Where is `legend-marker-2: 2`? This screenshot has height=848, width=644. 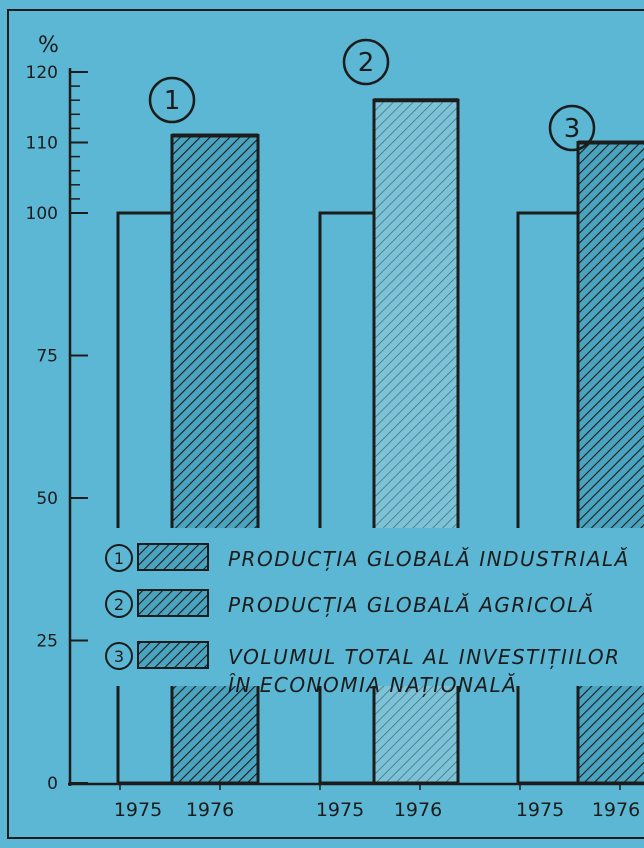
legend-marker-2: 2 is located at coordinates (119, 604).